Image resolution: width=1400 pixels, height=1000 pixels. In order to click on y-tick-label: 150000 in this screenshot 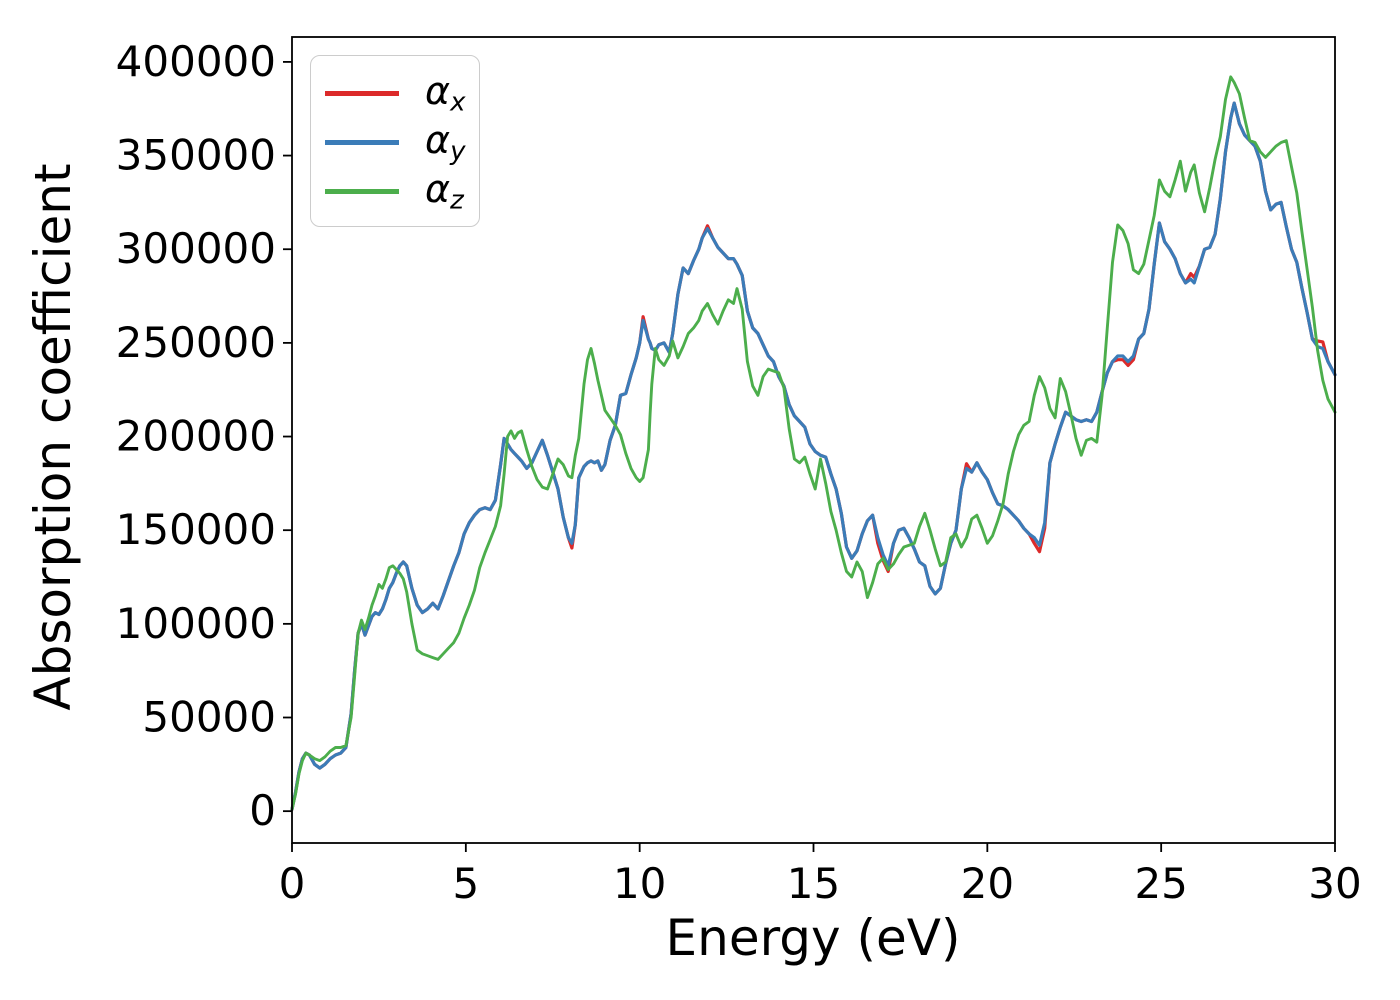, I will do `click(196, 529)`.